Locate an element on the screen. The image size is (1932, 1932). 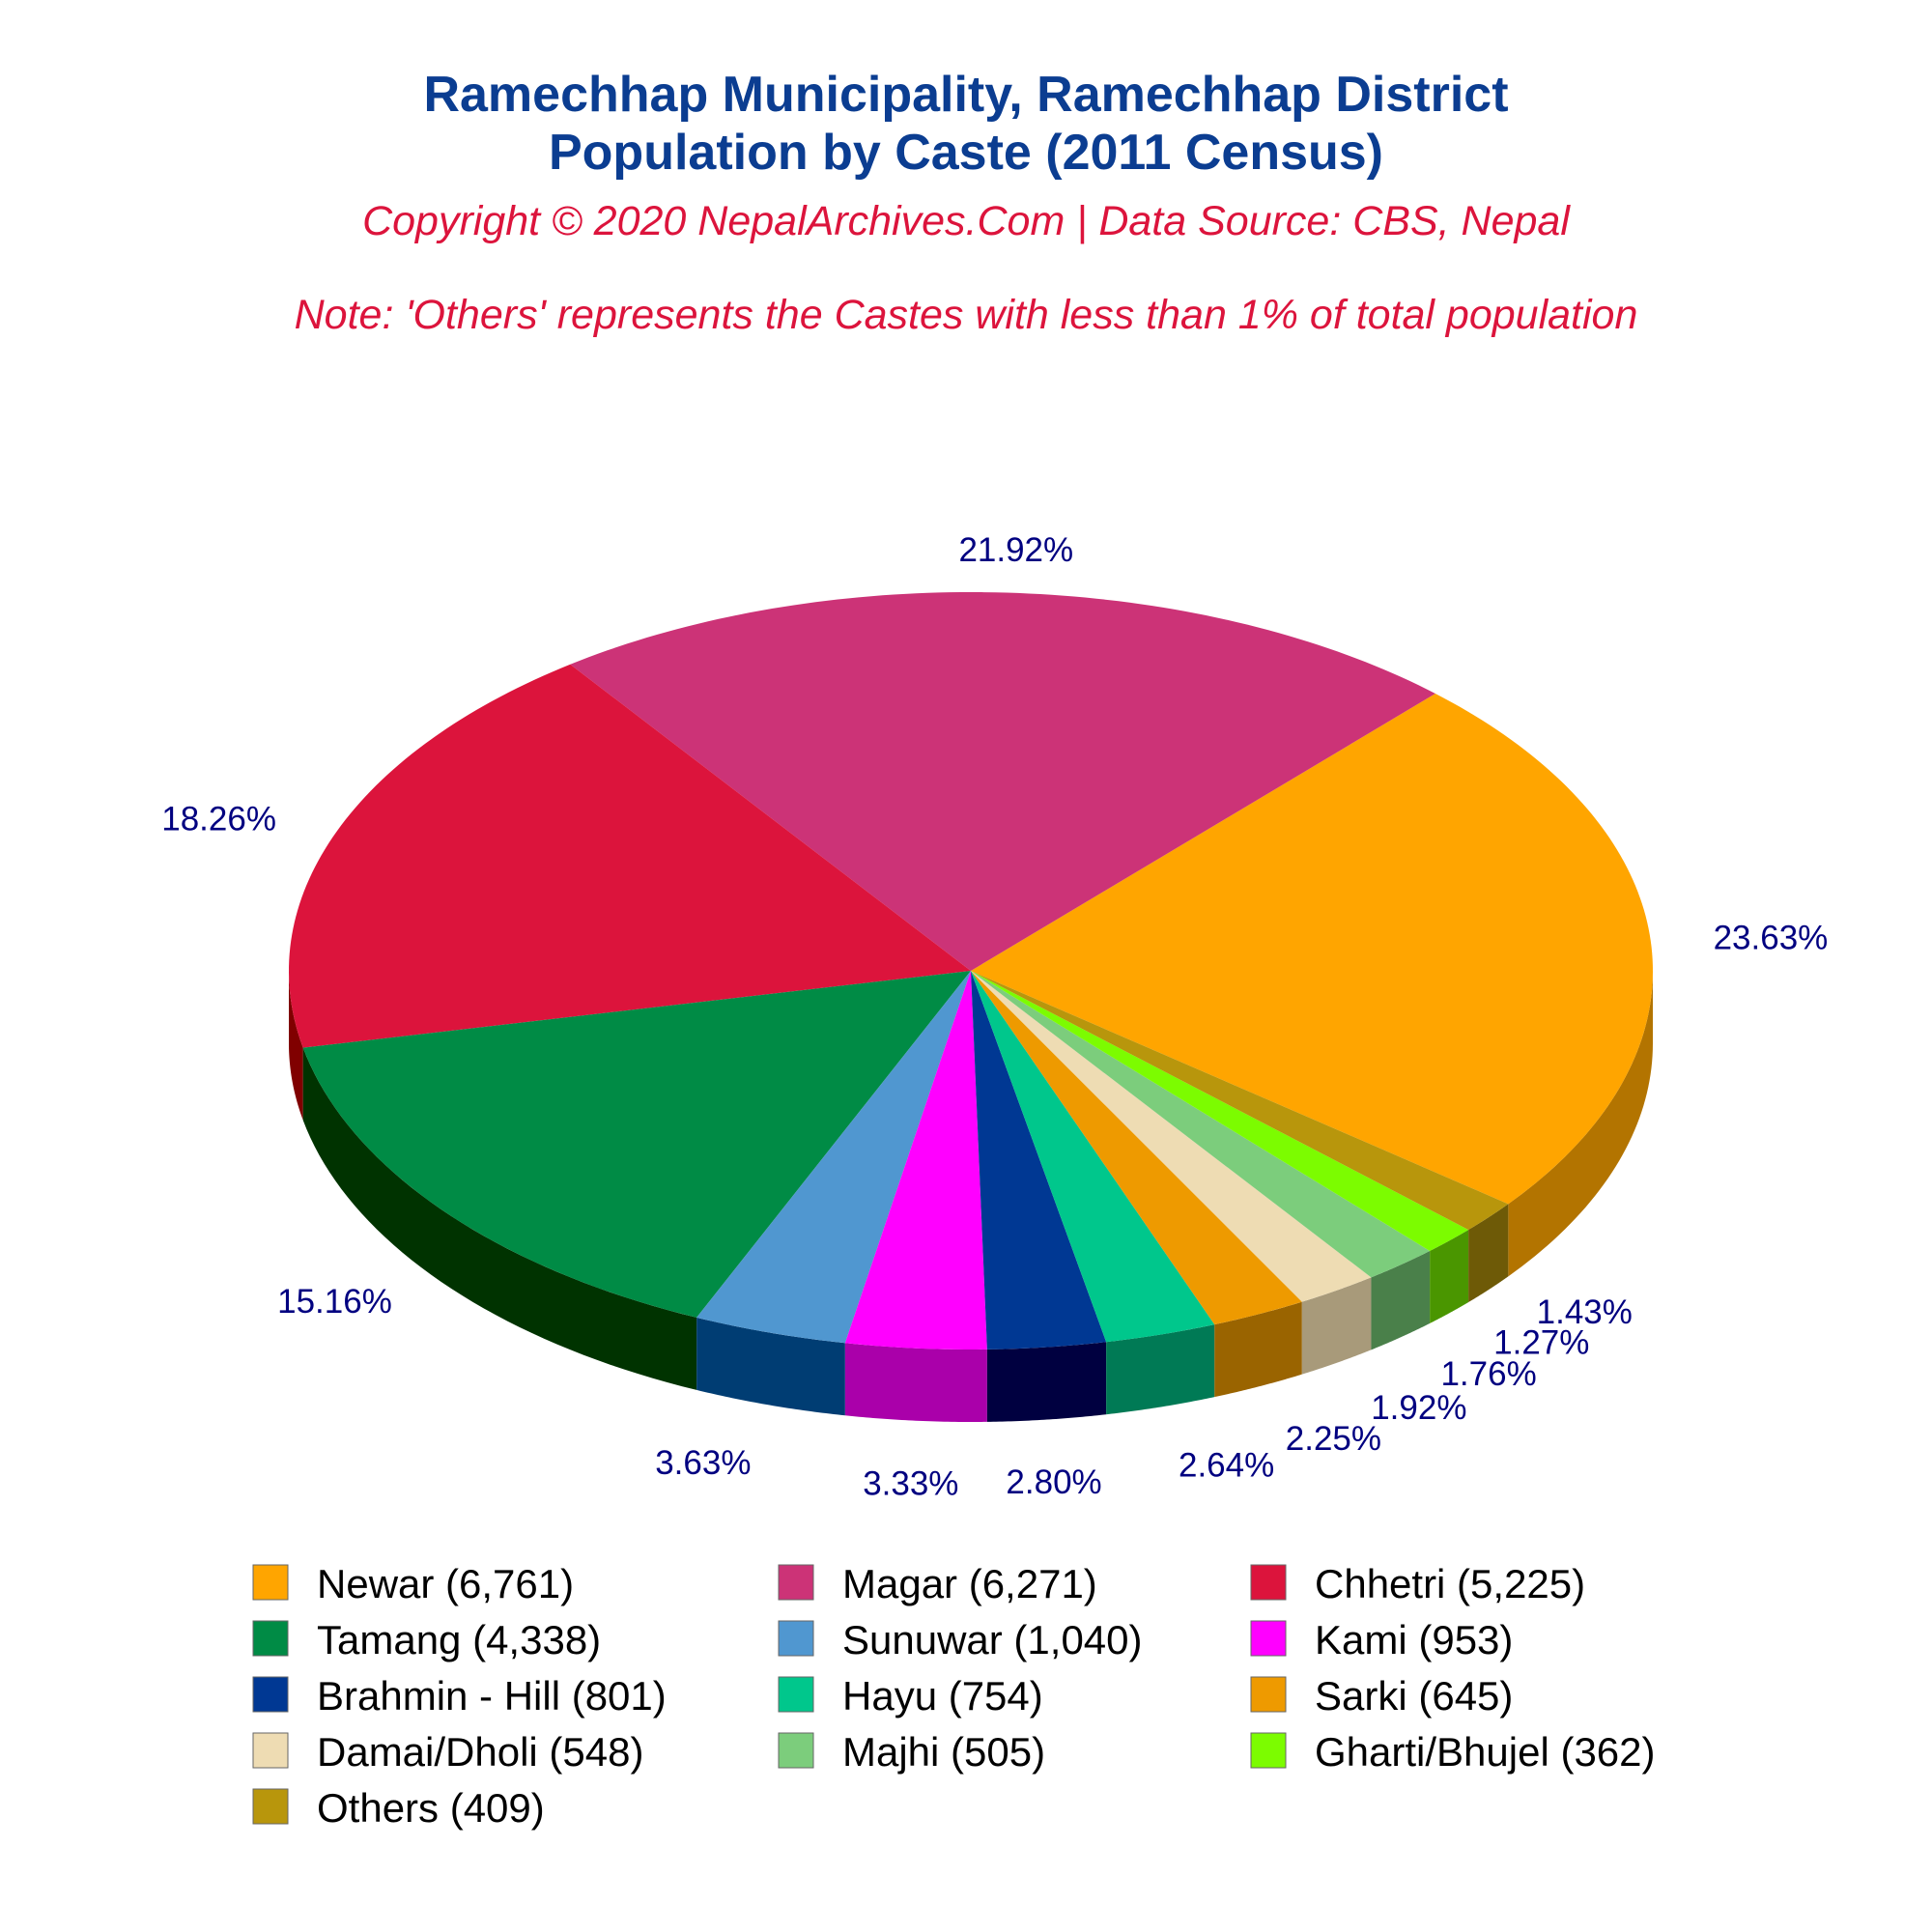
legend-label: Sunuwar (1,040) is located at coordinates (992, 1639).